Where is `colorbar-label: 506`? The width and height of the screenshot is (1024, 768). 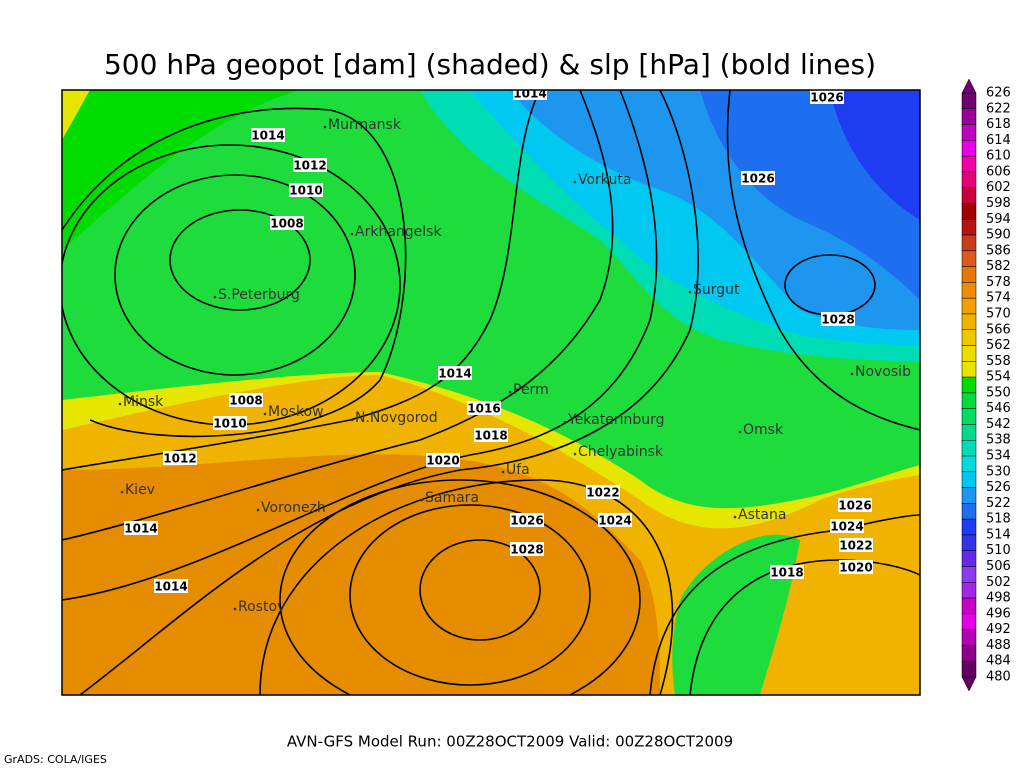 colorbar-label: 506 is located at coordinates (998, 566).